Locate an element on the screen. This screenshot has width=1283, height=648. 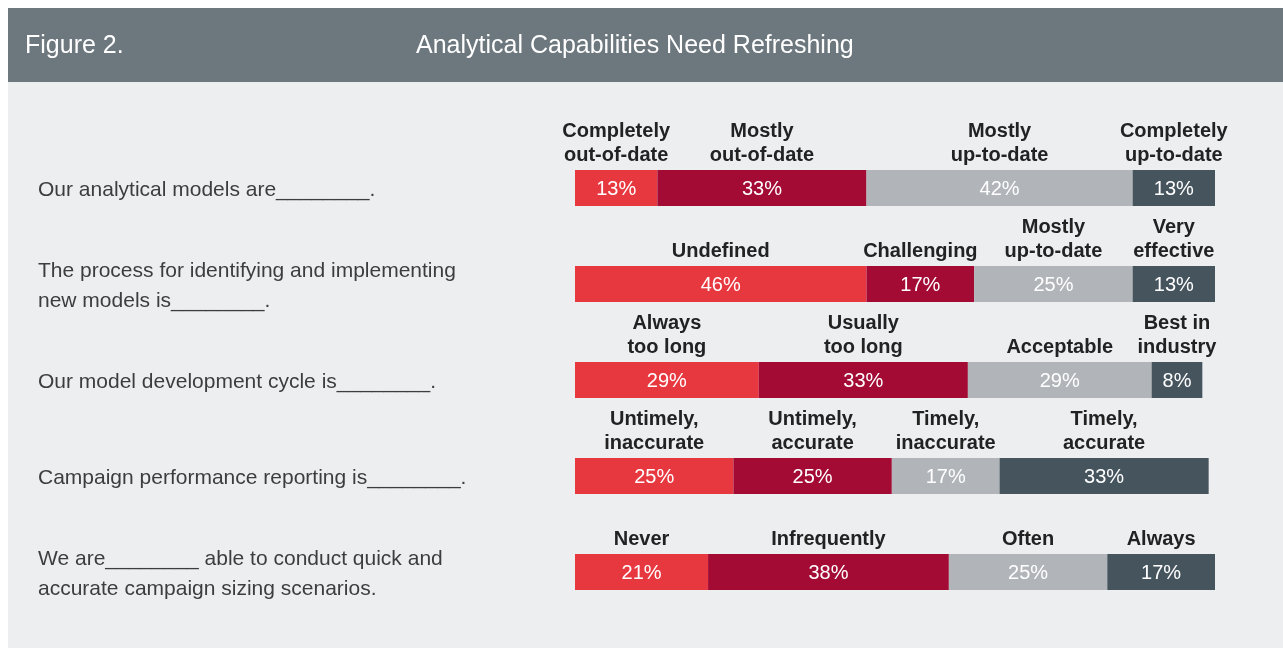
annotation: Never is located at coordinates (641, 538).